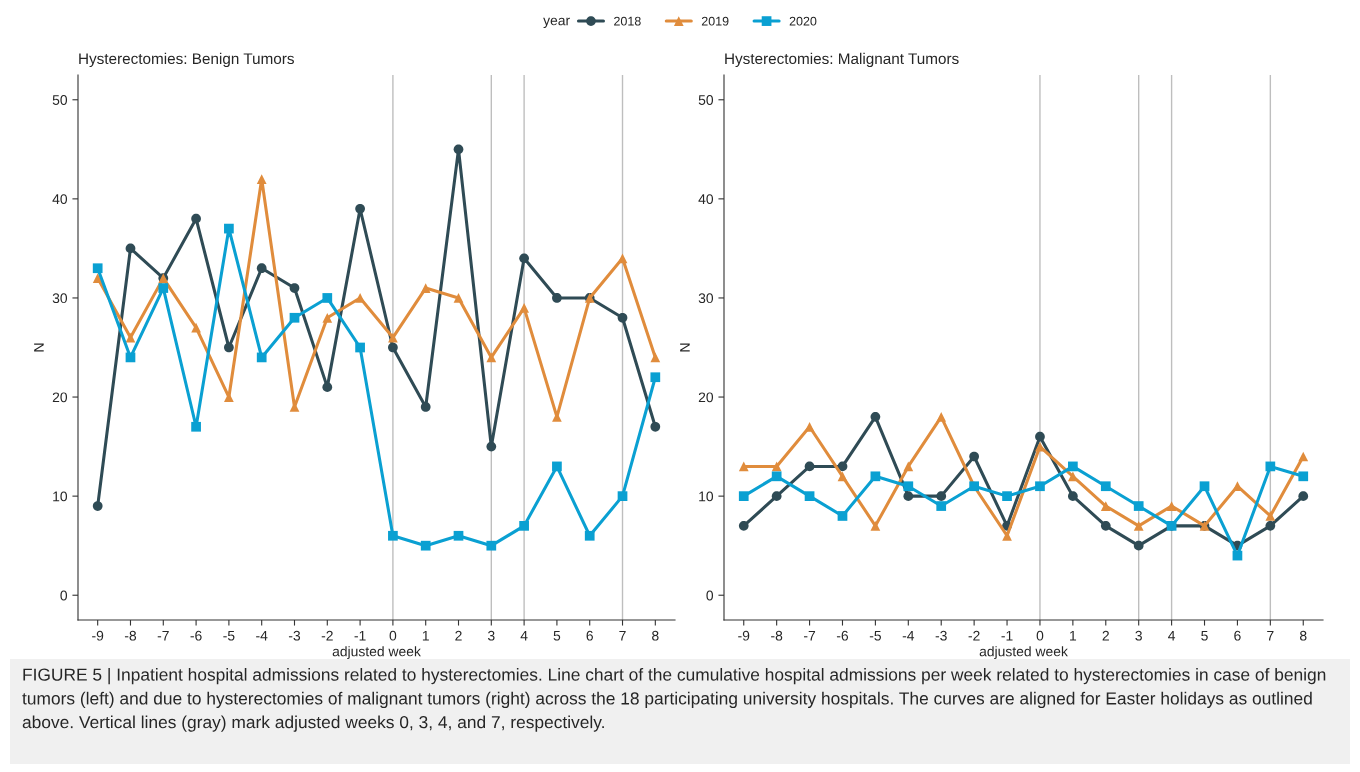 The image size is (1360, 772). What do you see at coordinates (685, 347) in the screenshot?
I see `y-axis-title: N` at bounding box center [685, 347].